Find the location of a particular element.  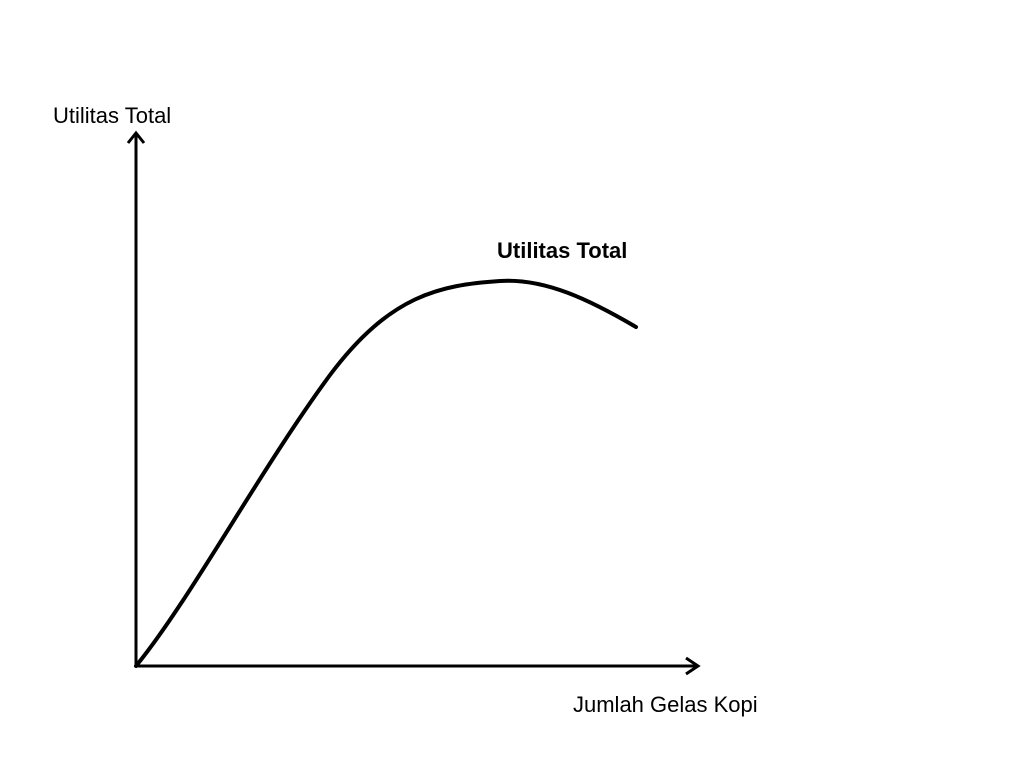

y-axis-label: Utilitas Total is located at coordinates (112, 115).